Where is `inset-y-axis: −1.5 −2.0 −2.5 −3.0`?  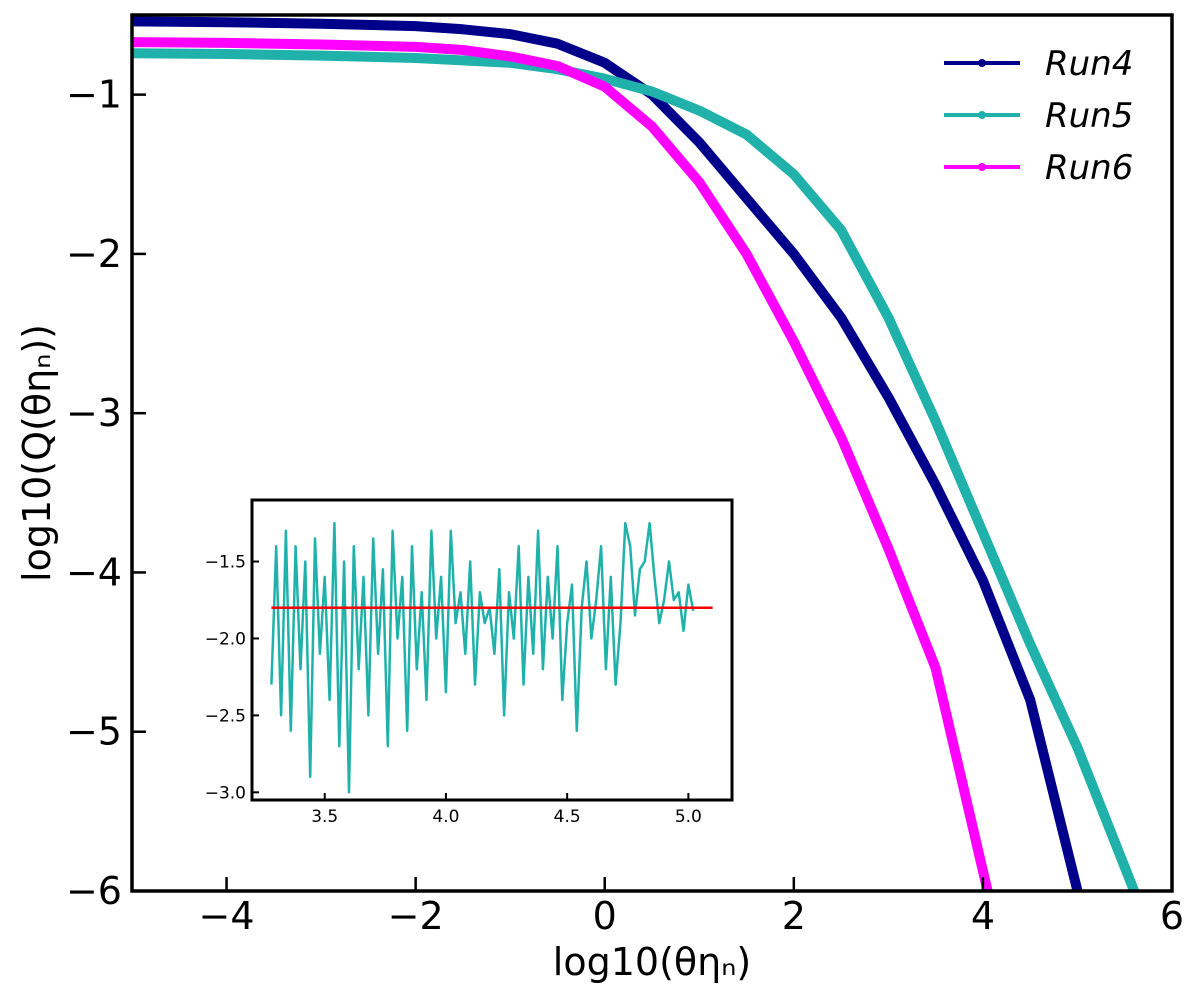
inset-y-axis: −1.5 −2.0 −2.5 −3.0 is located at coordinates (232, 678).